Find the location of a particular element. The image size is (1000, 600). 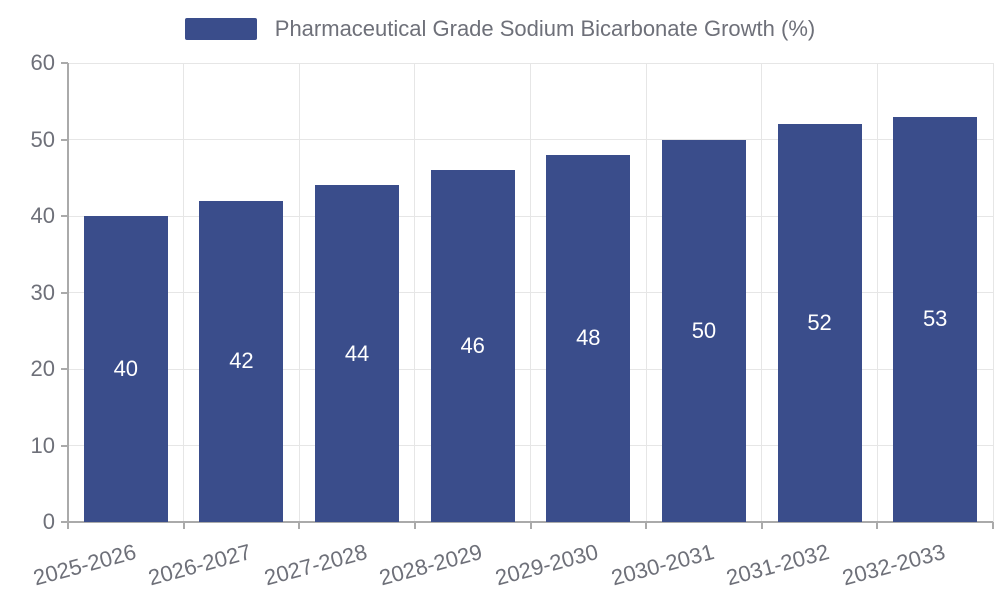

bar-value-label: 40 is located at coordinates (126, 368).